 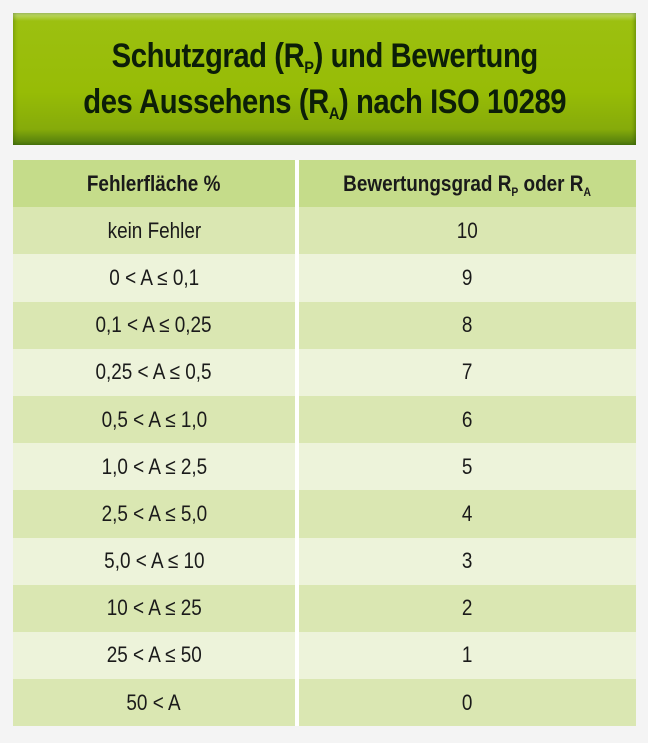 I want to click on table-row: kein Fehler 10, so click(x=324, y=231).